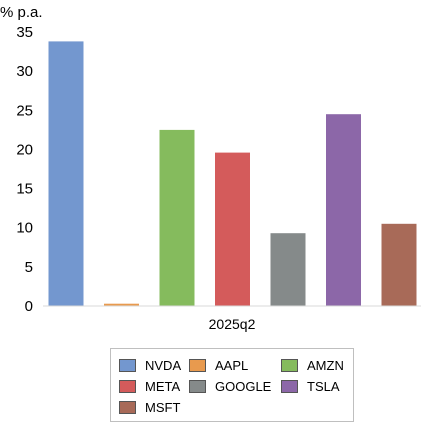 This screenshot has width=431, height=427. Describe the element at coordinates (163, 365) in the screenshot. I see `legend-label: NVDA` at that location.